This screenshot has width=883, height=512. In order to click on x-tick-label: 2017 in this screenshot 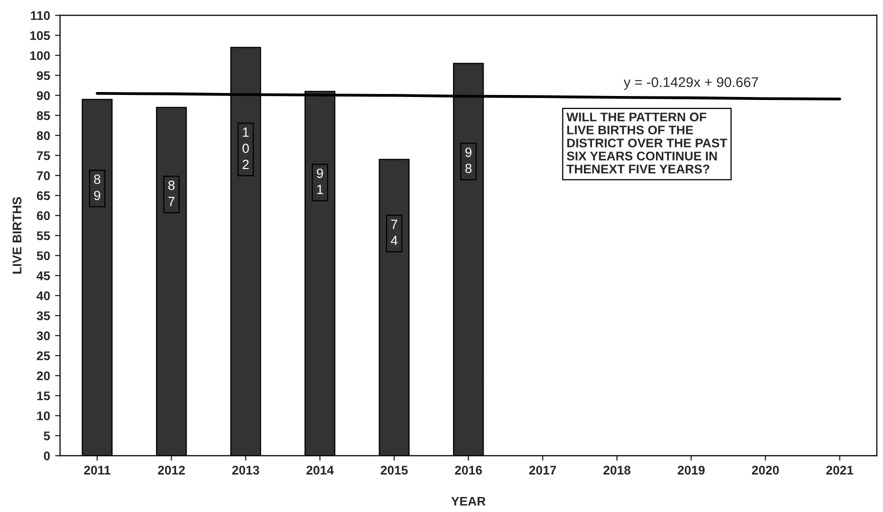, I will do `click(542, 470)`.